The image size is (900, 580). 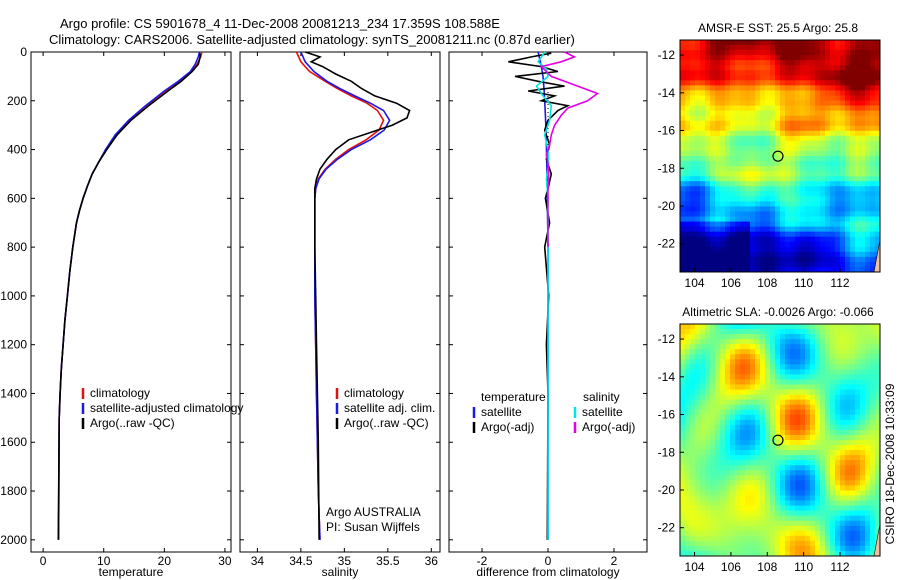 What do you see at coordinates (667, 415) in the screenshot?
I see `y-tick-label: -16` at bounding box center [667, 415].